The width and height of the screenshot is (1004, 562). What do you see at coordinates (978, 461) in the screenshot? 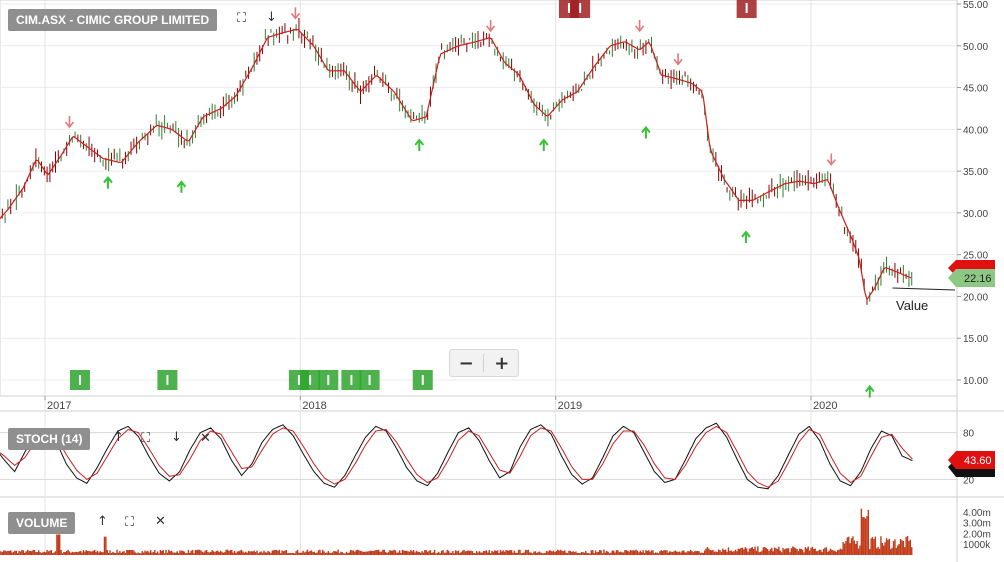
I see `stoch-badge-text: 43.60` at bounding box center [978, 461].